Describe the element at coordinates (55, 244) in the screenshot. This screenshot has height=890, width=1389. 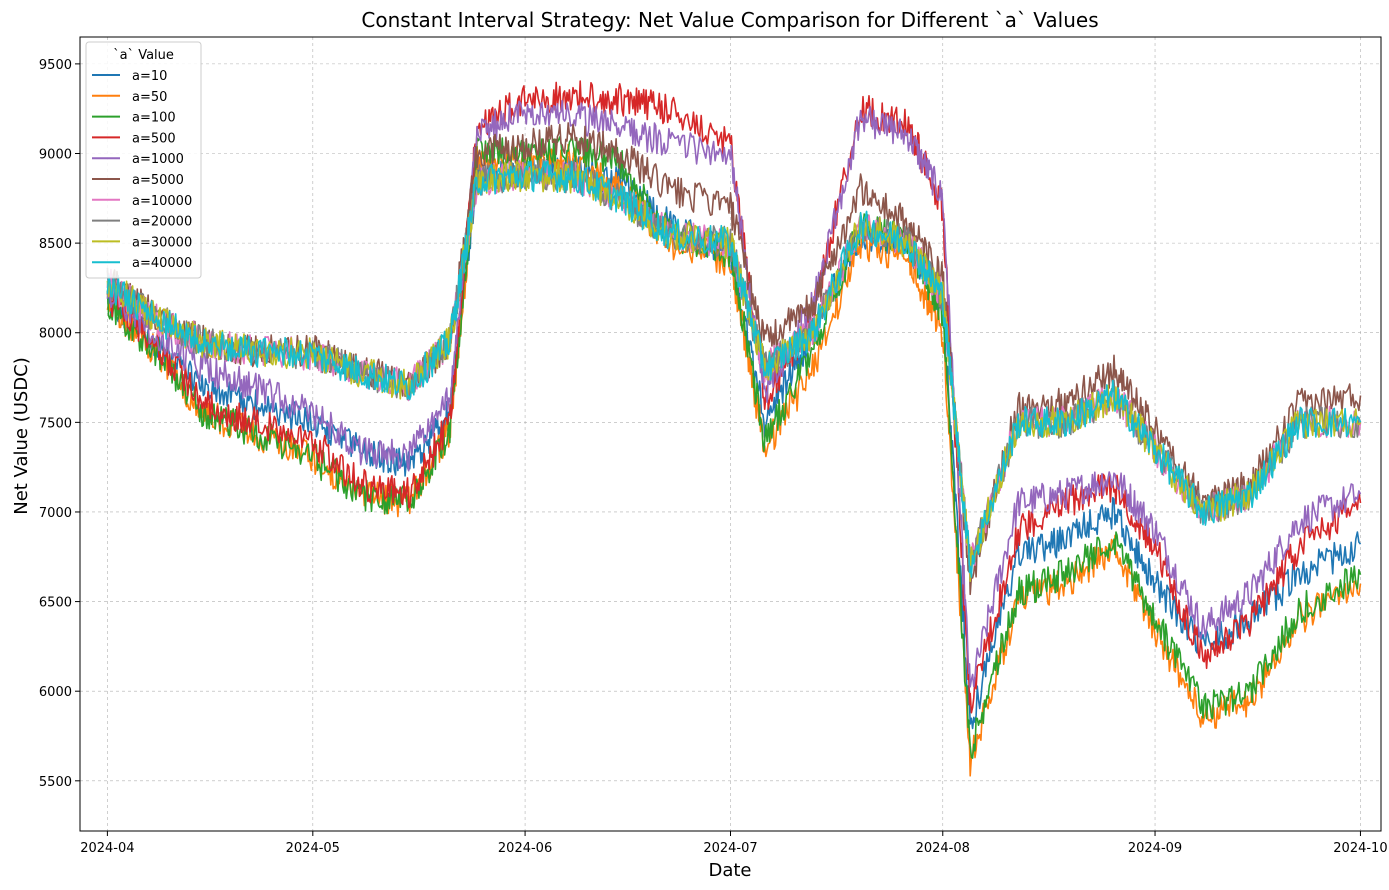
I see `y-tick-label: 8500` at that location.